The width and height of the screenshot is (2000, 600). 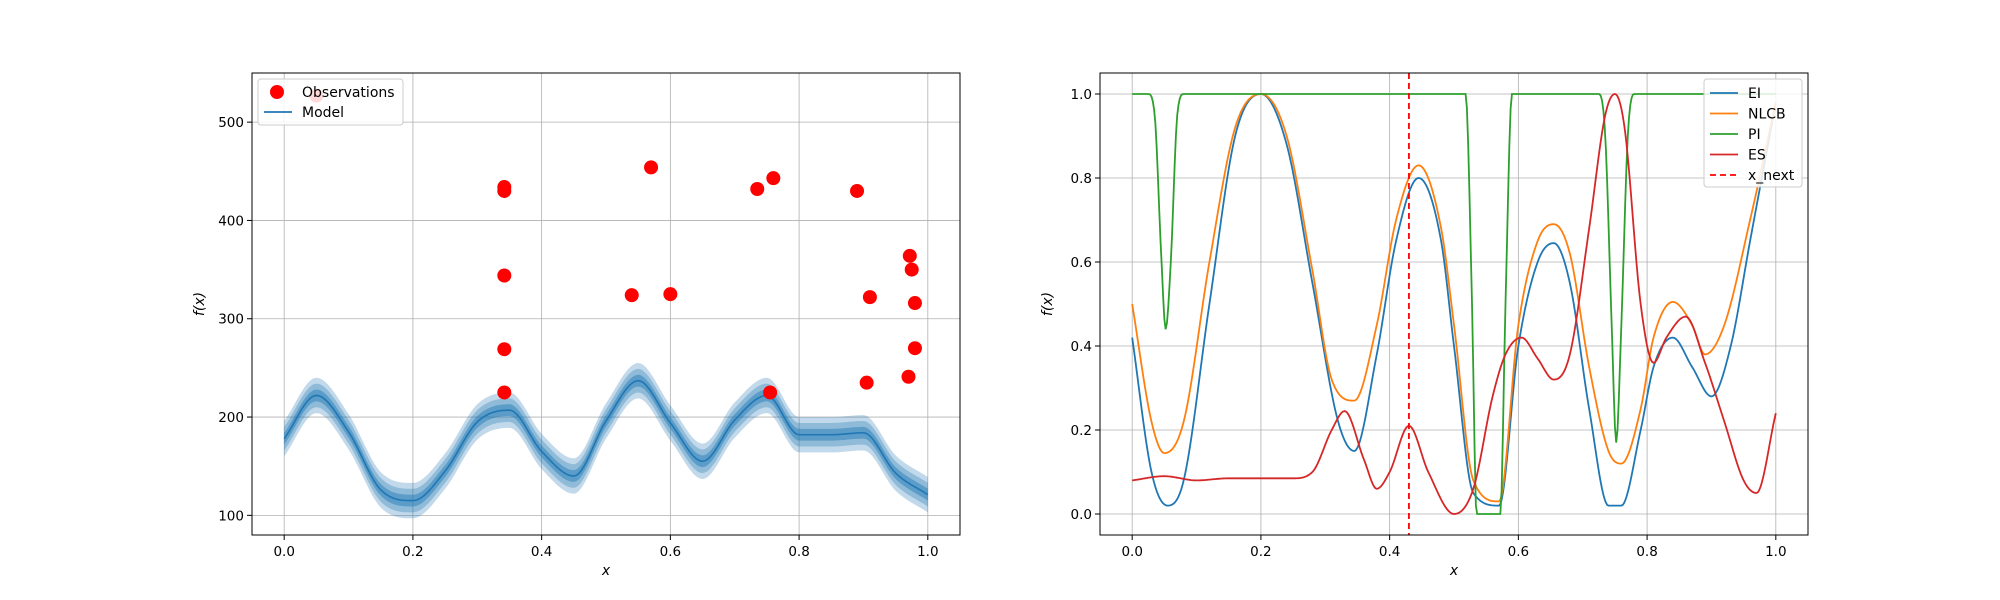 What do you see at coordinates (1767, 115) in the screenshot?
I see `legend-nlcb-label: NLCB` at bounding box center [1767, 115].